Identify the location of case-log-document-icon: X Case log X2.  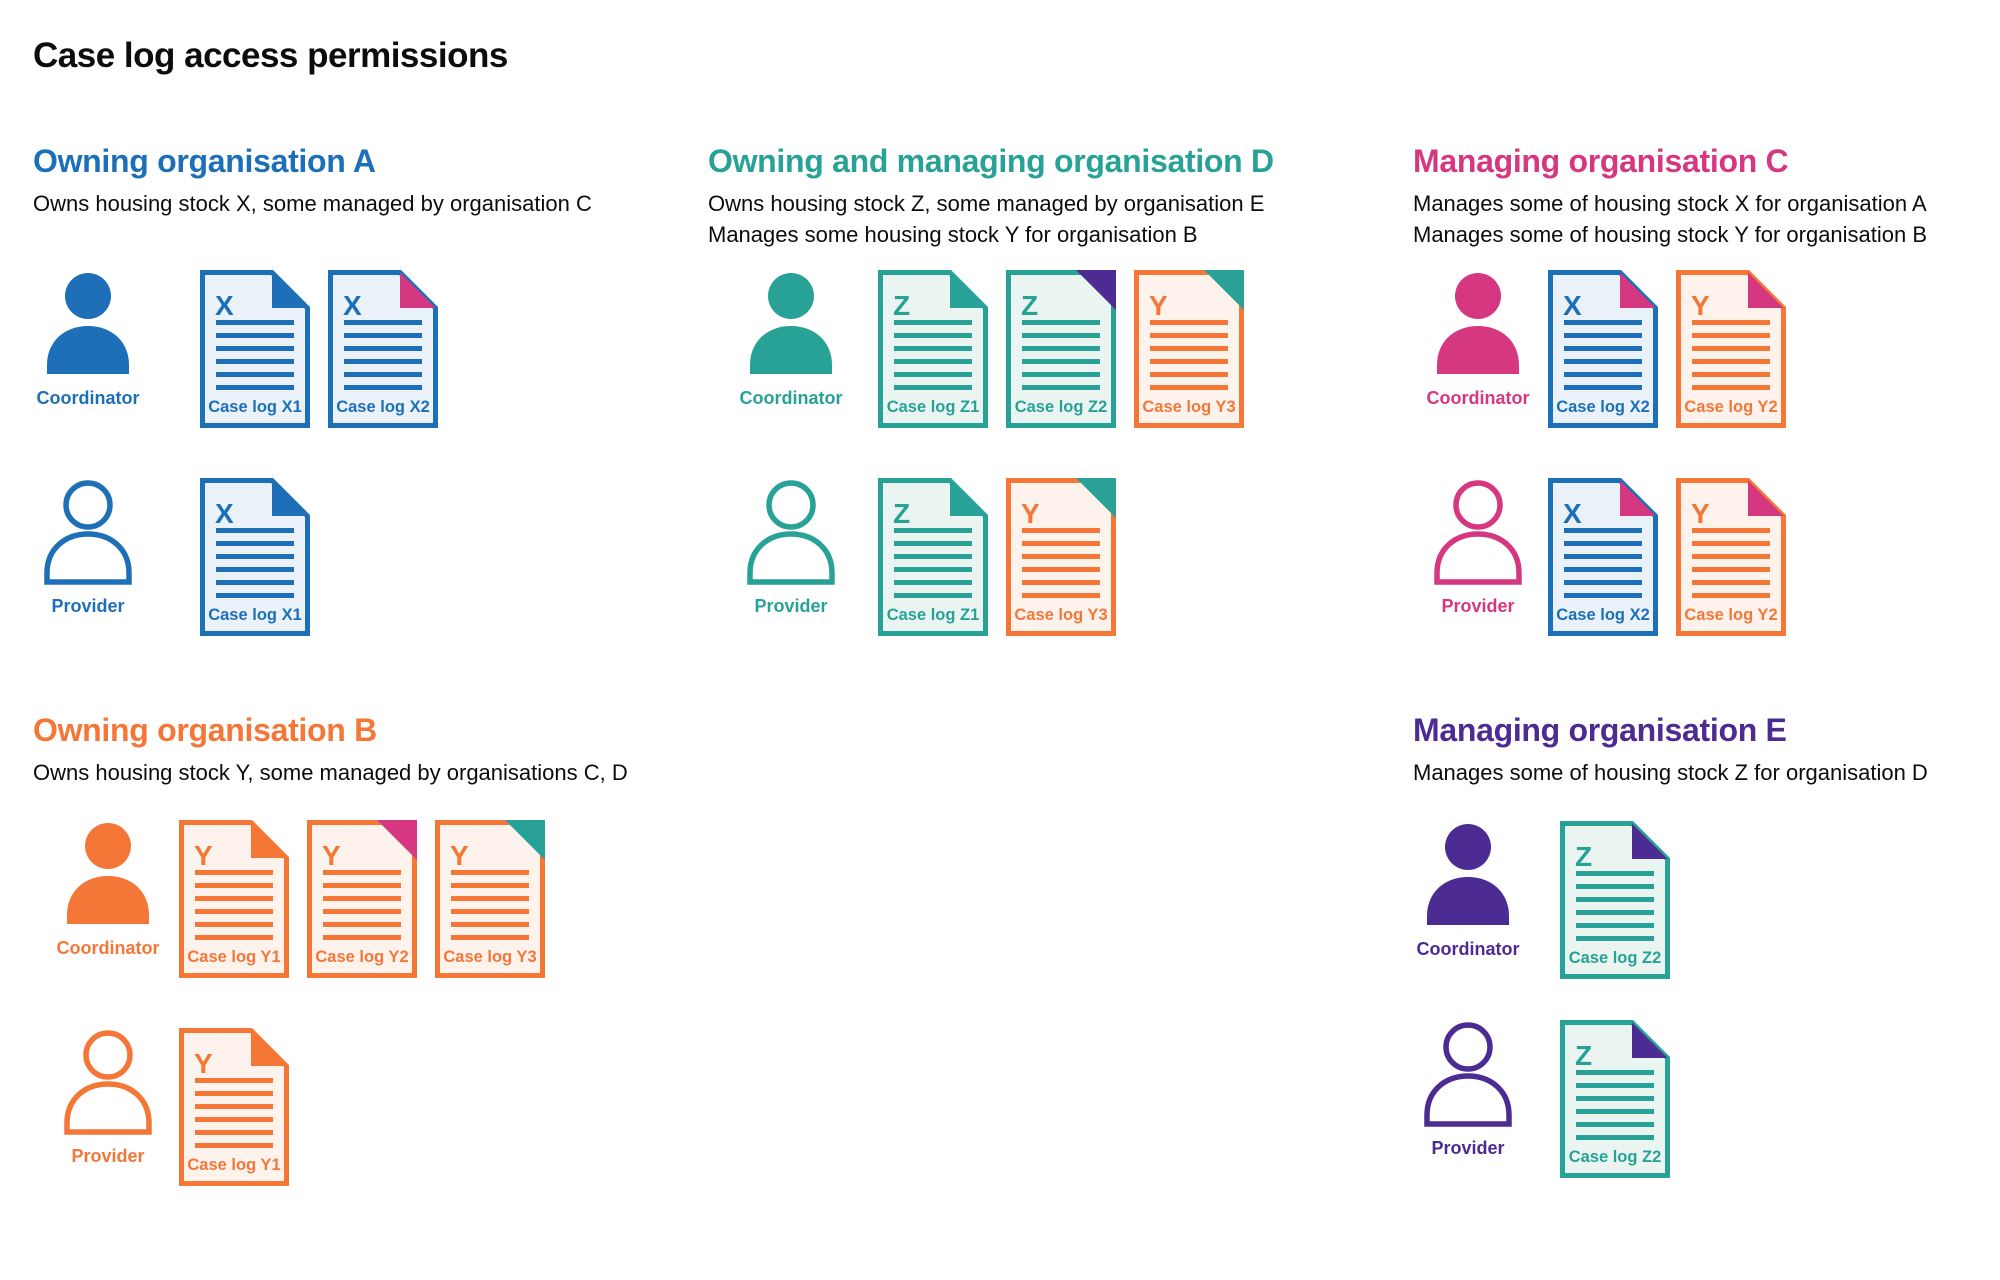
(383, 349).